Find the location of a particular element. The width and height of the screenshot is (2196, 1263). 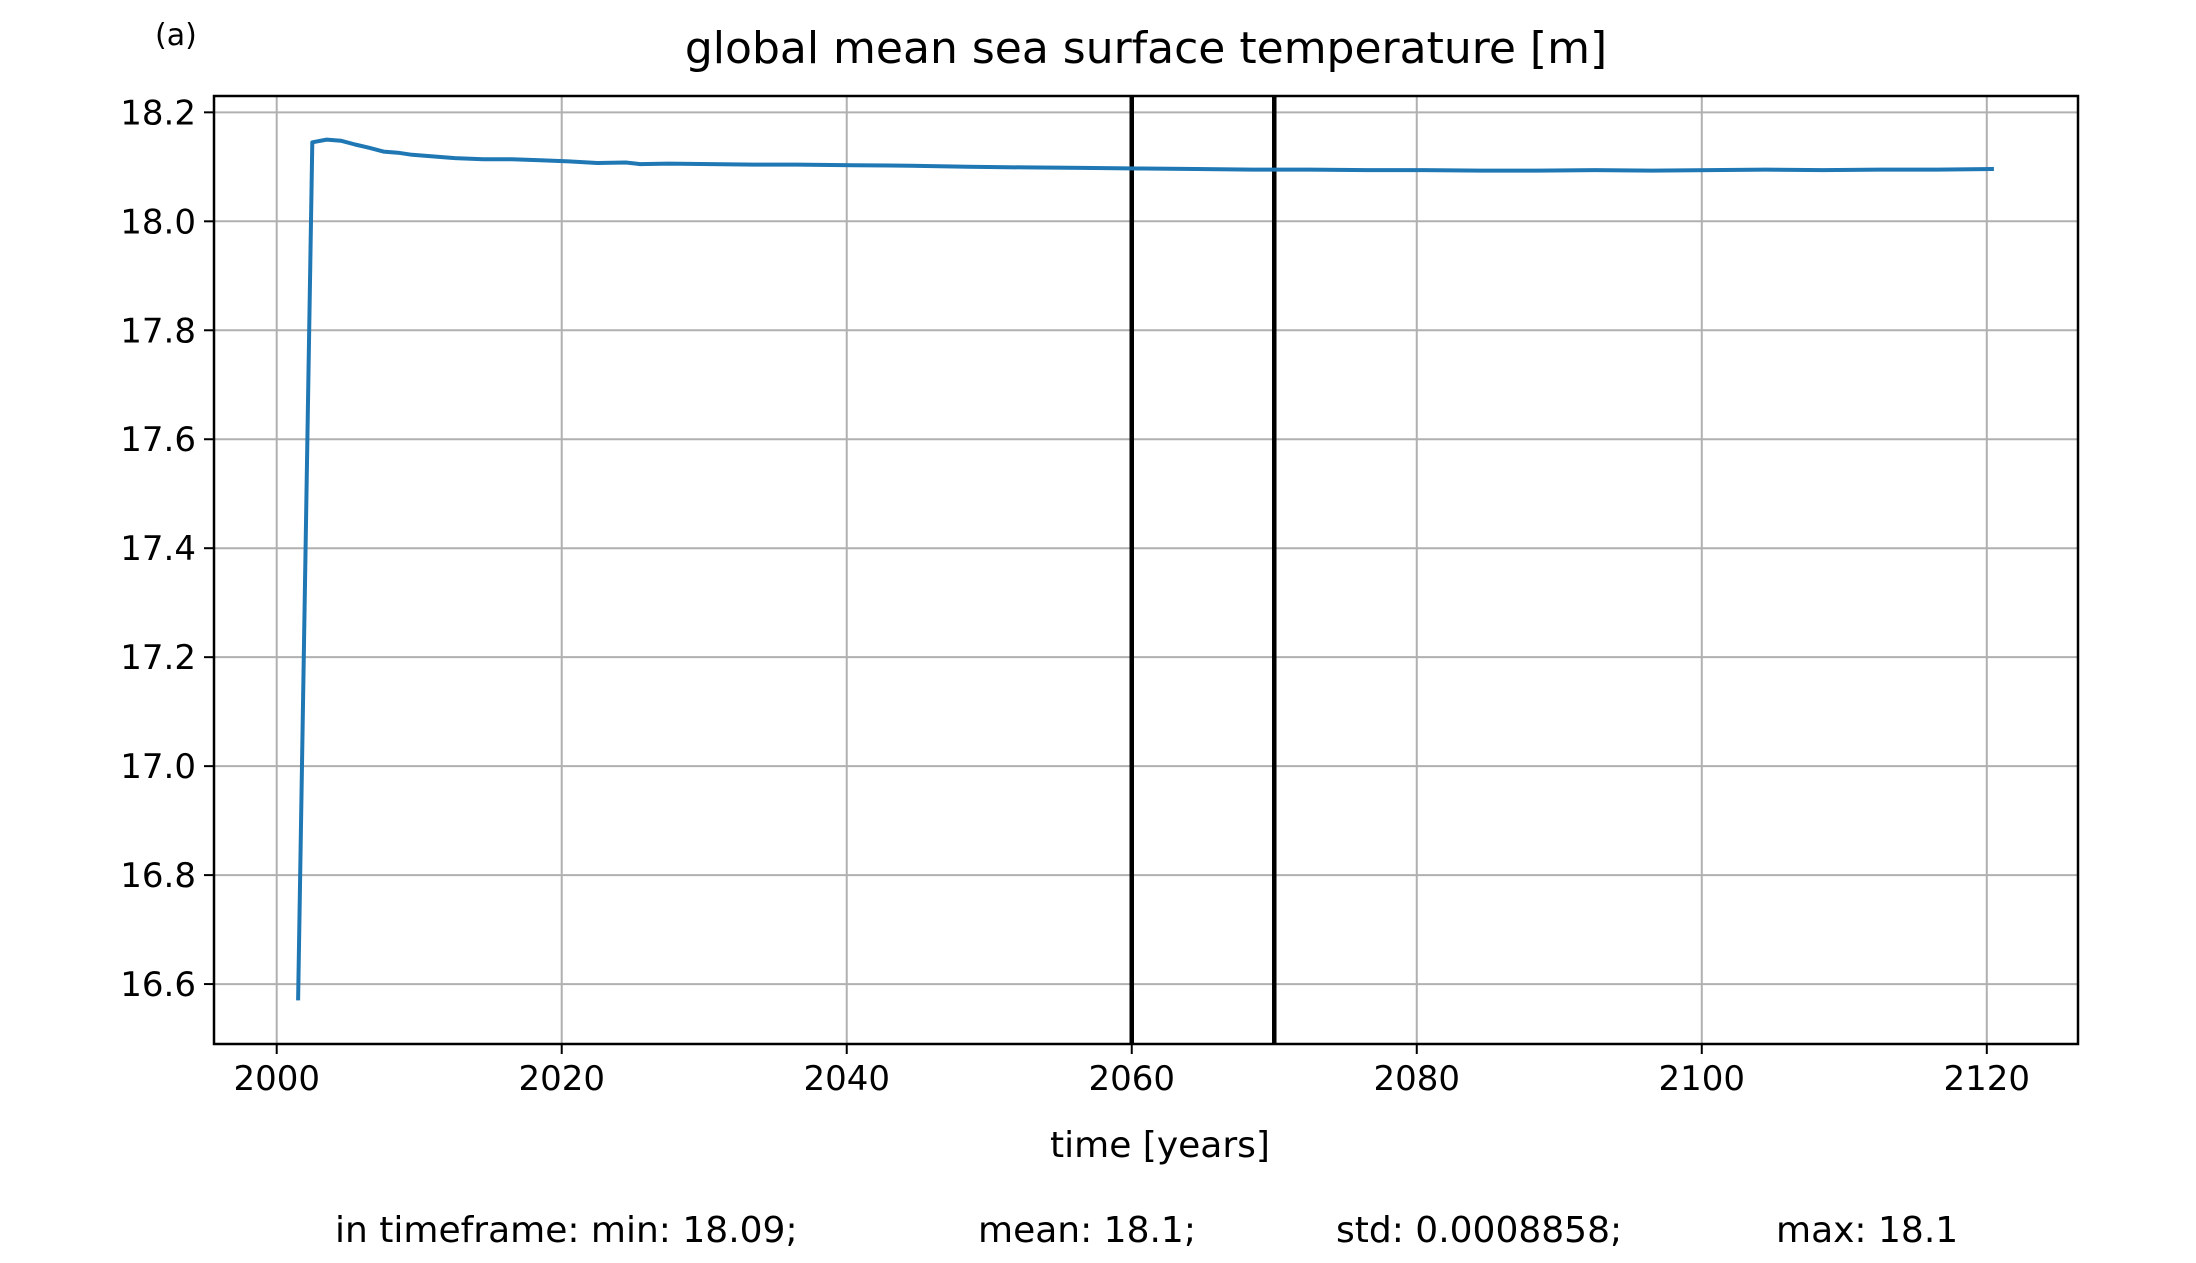

x-tick-label: 2100 is located at coordinates (1702, 1079).